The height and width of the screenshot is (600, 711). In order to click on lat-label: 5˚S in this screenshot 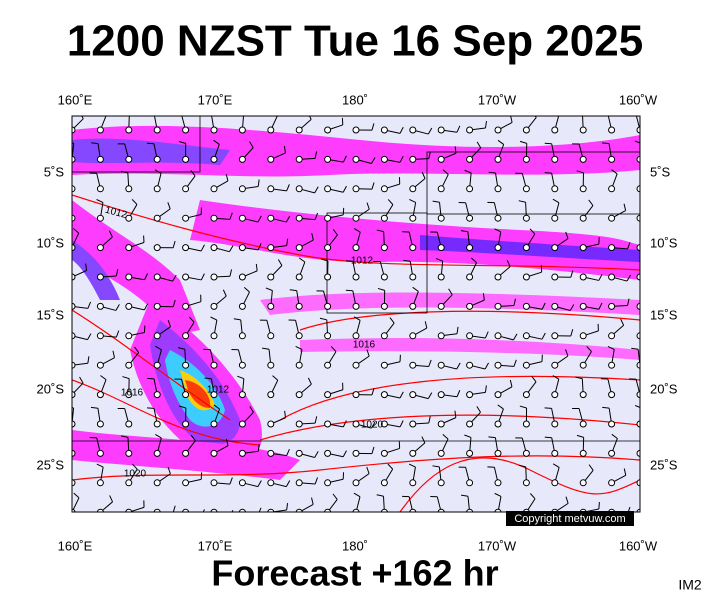, I will do `click(660, 171)`.